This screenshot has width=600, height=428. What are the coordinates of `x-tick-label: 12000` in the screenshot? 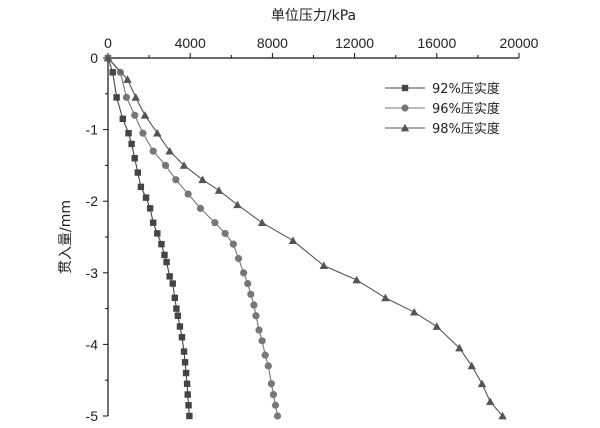 It's located at (354, 43).